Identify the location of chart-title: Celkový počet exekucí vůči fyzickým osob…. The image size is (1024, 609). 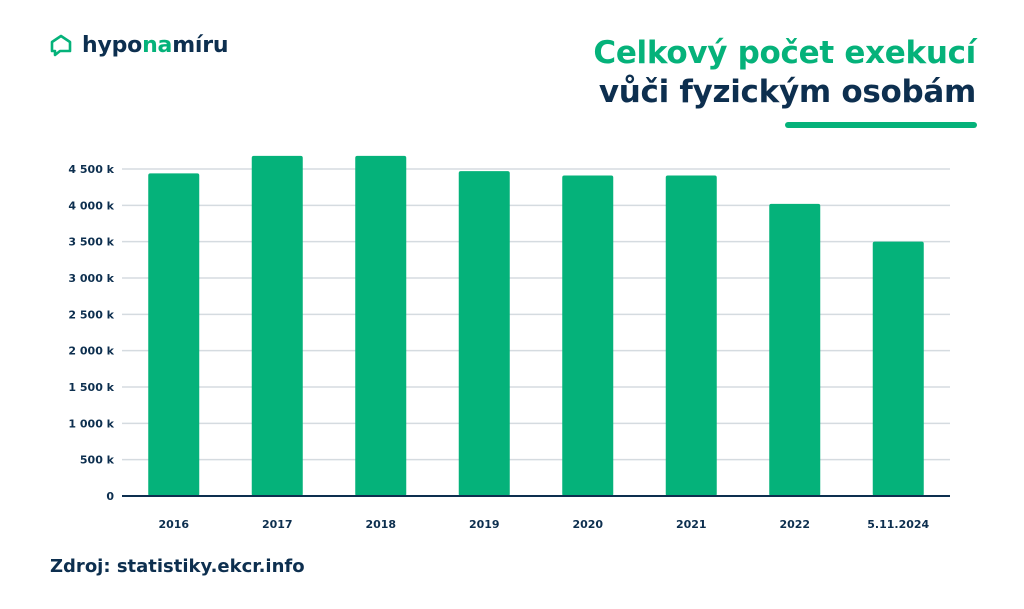
(784, 73).